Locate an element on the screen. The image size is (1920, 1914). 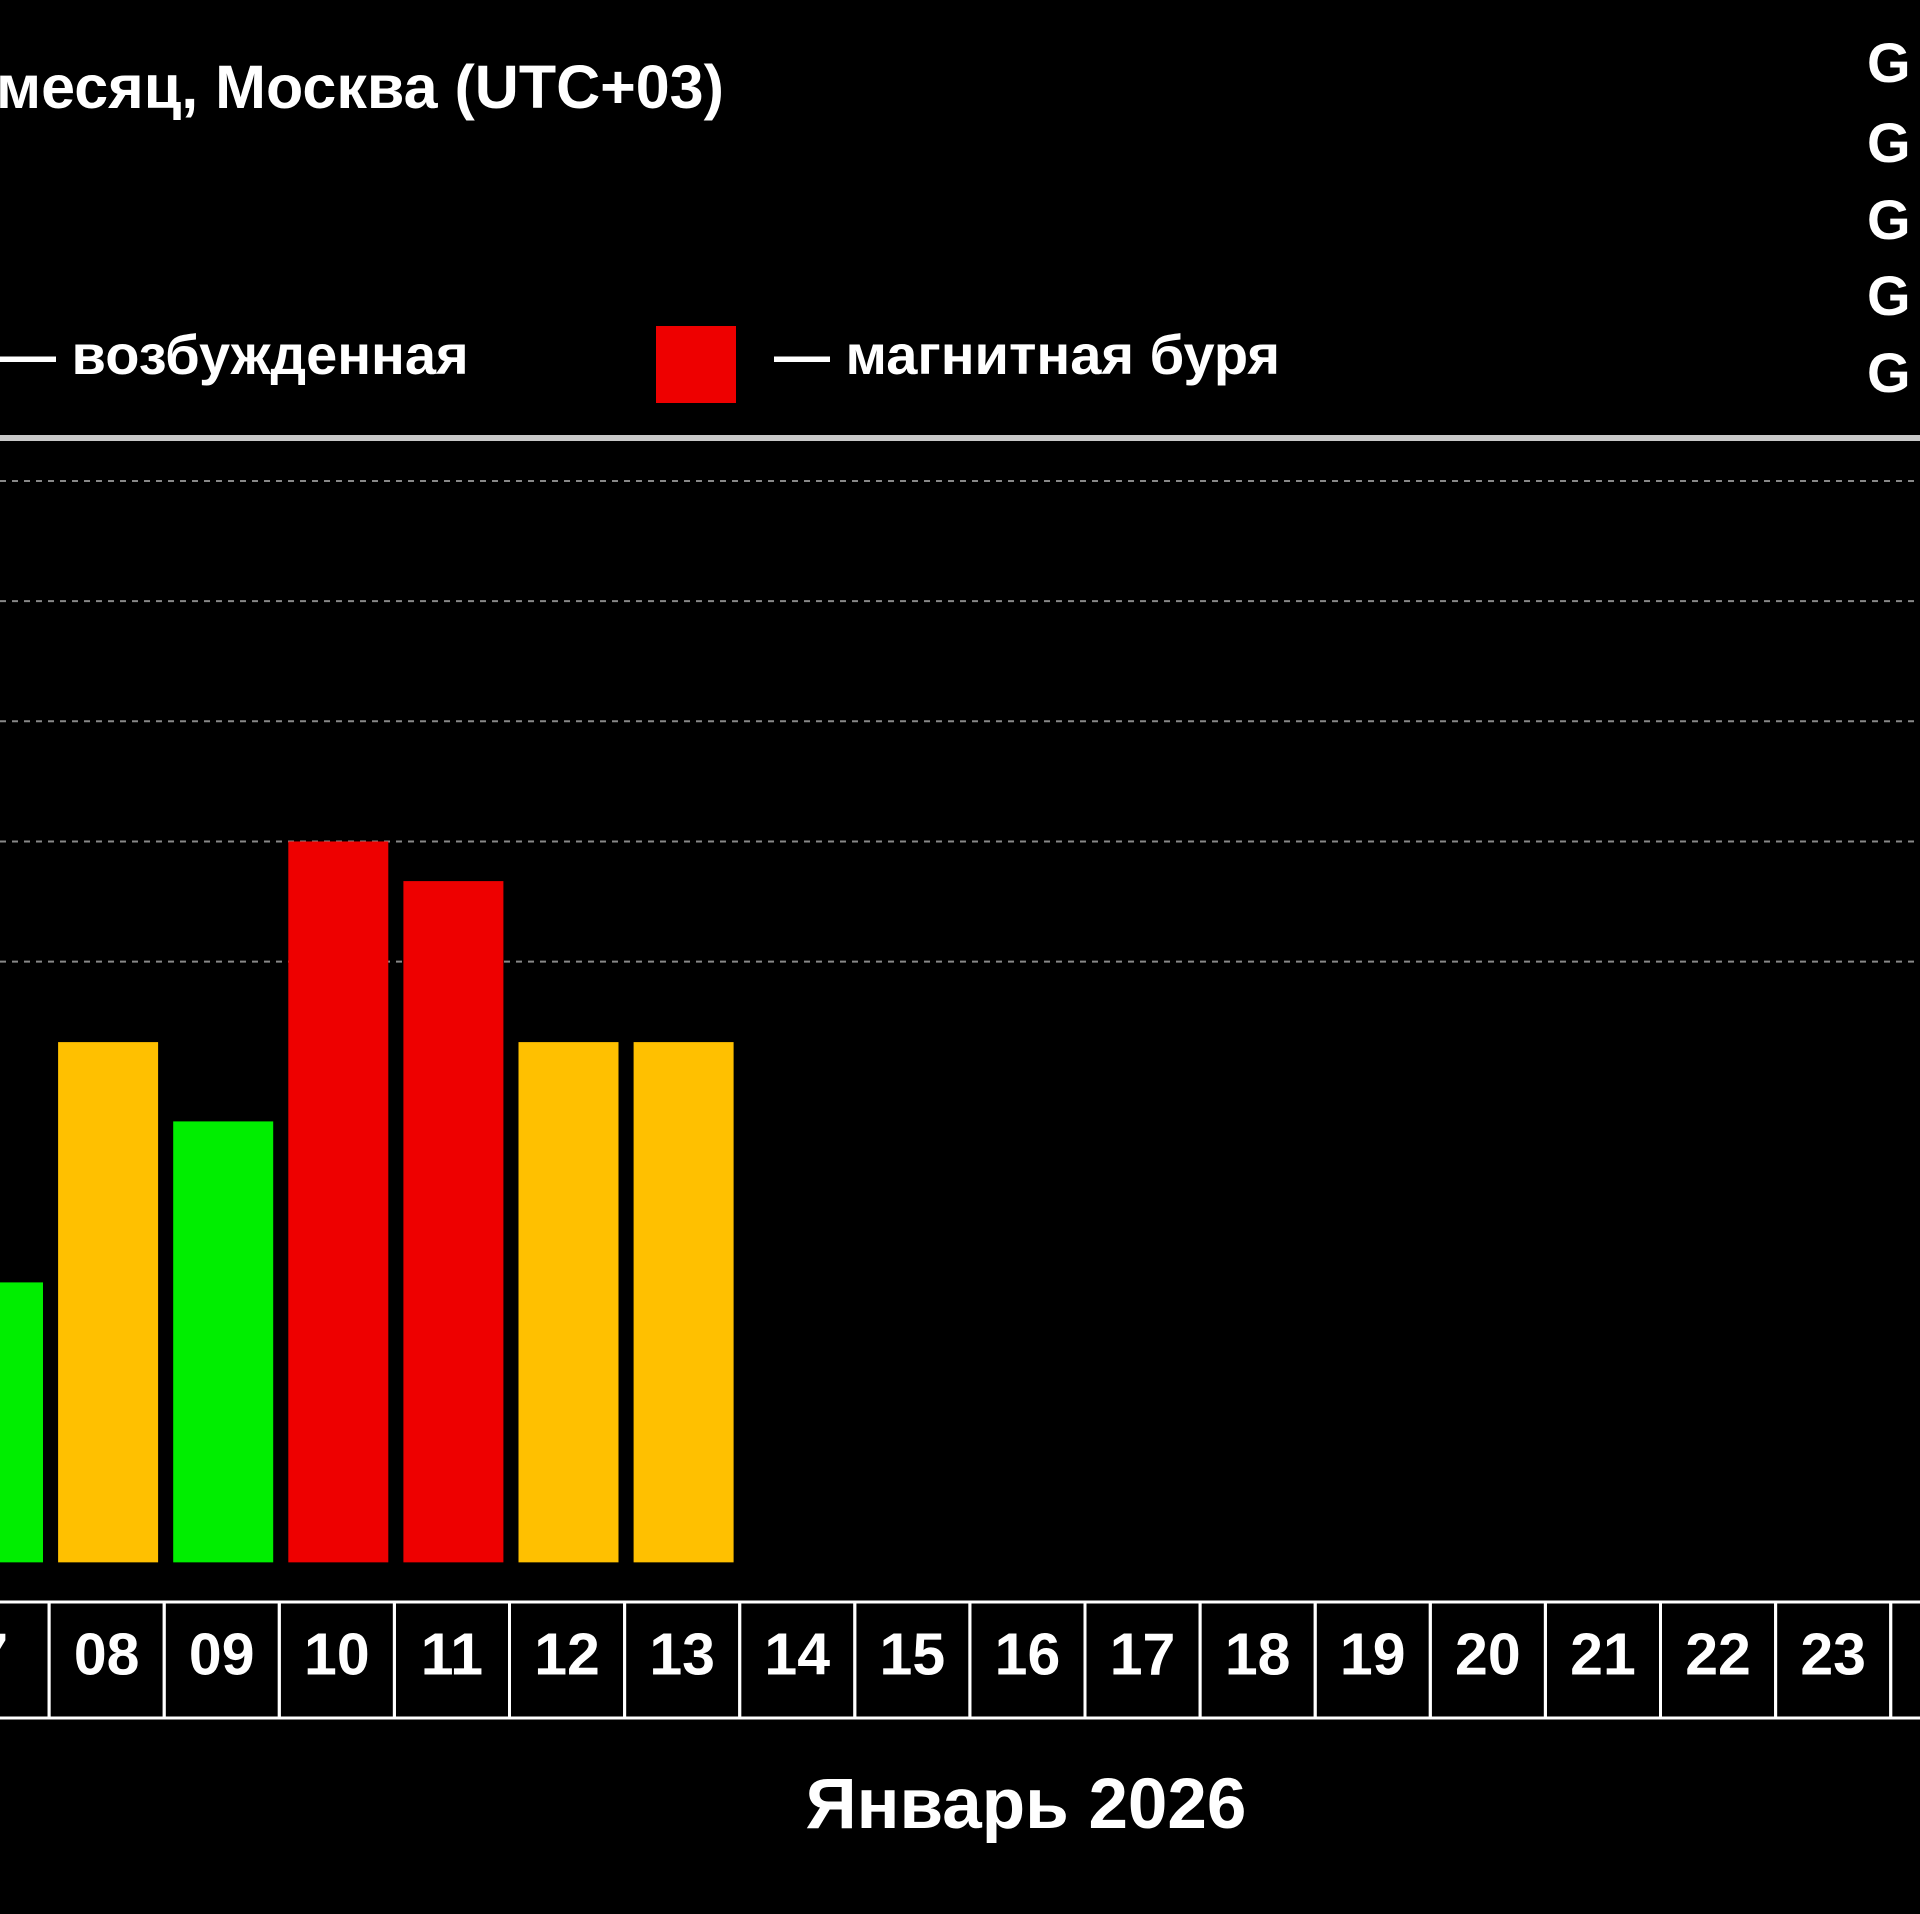
x-tick-label: 22 is located at coordinates (1718, 1655).